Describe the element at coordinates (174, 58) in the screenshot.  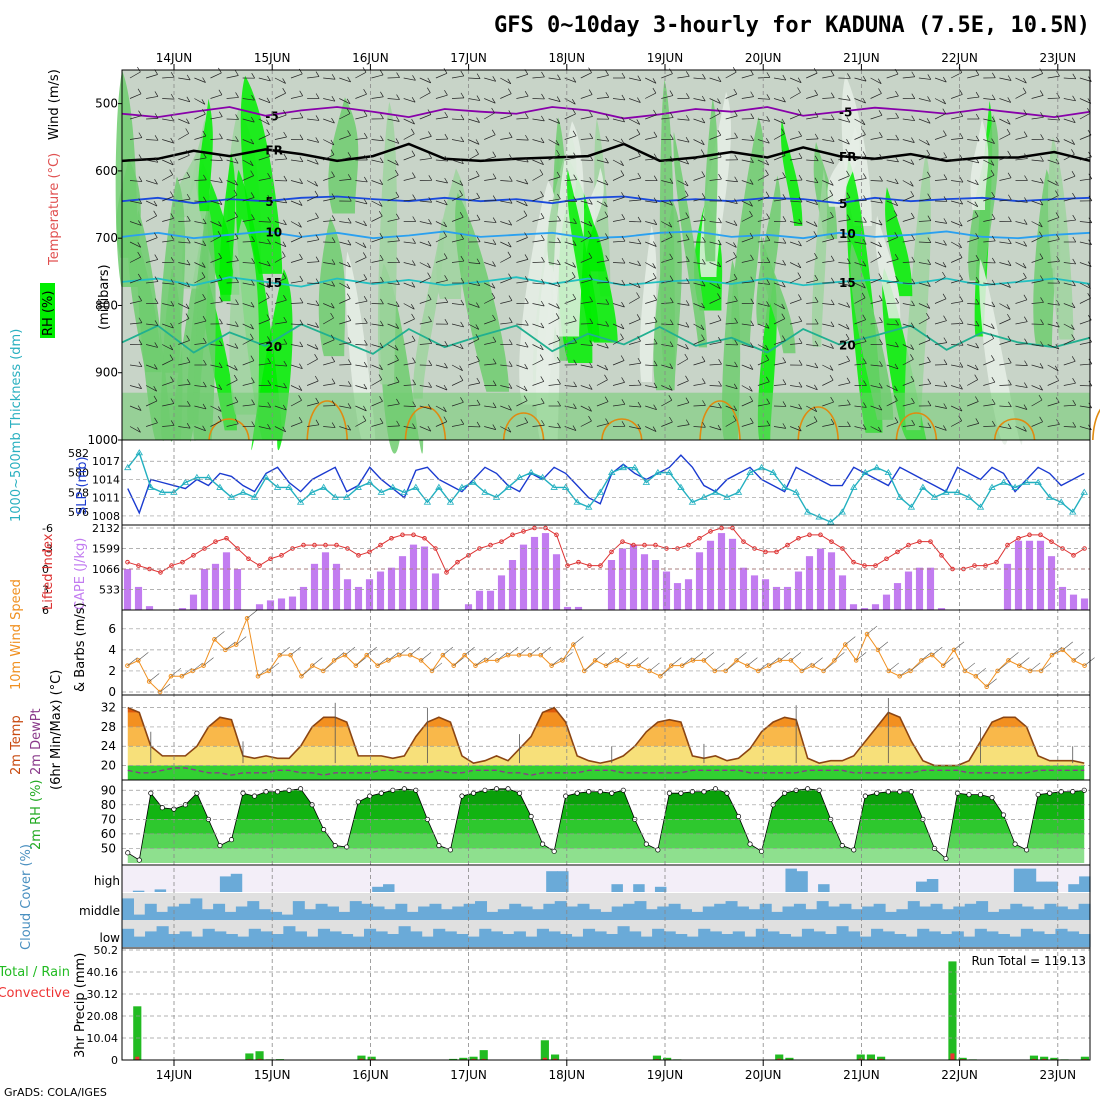
I see `date-label-top: 14JUN` at that location.